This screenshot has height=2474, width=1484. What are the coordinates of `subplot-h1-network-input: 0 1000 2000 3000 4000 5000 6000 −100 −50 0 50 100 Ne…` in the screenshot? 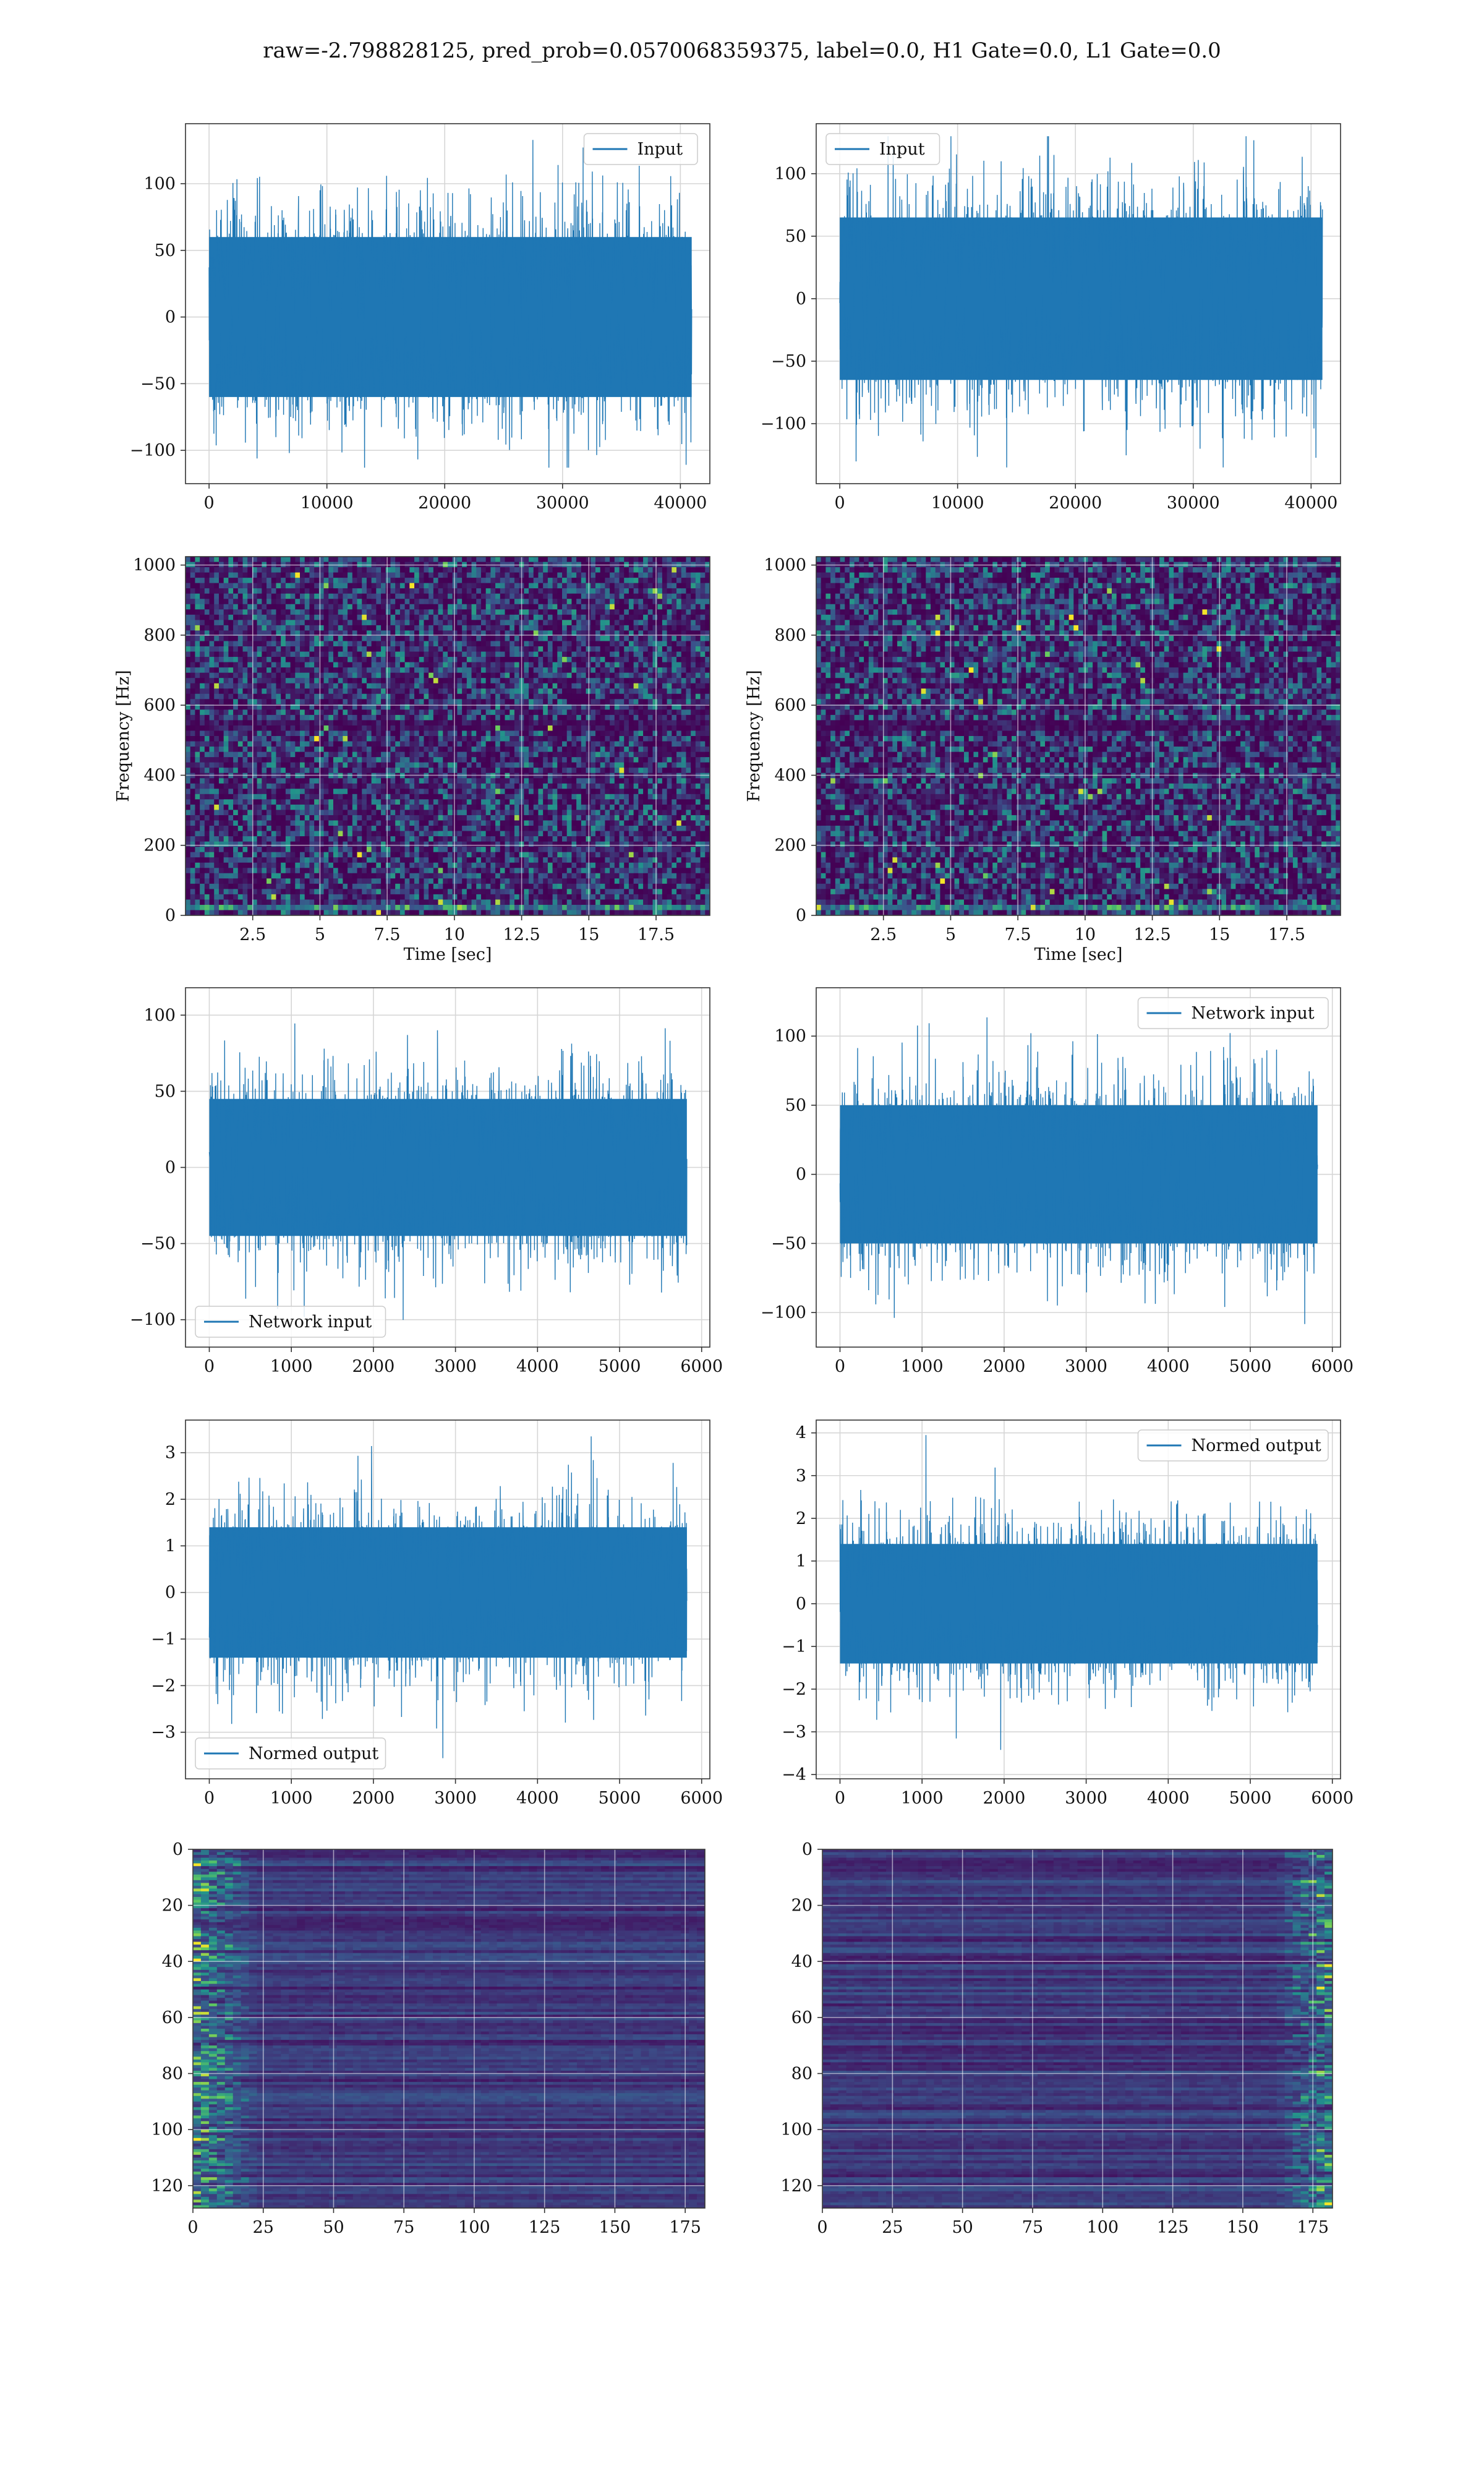 It's located at (426, 1181).